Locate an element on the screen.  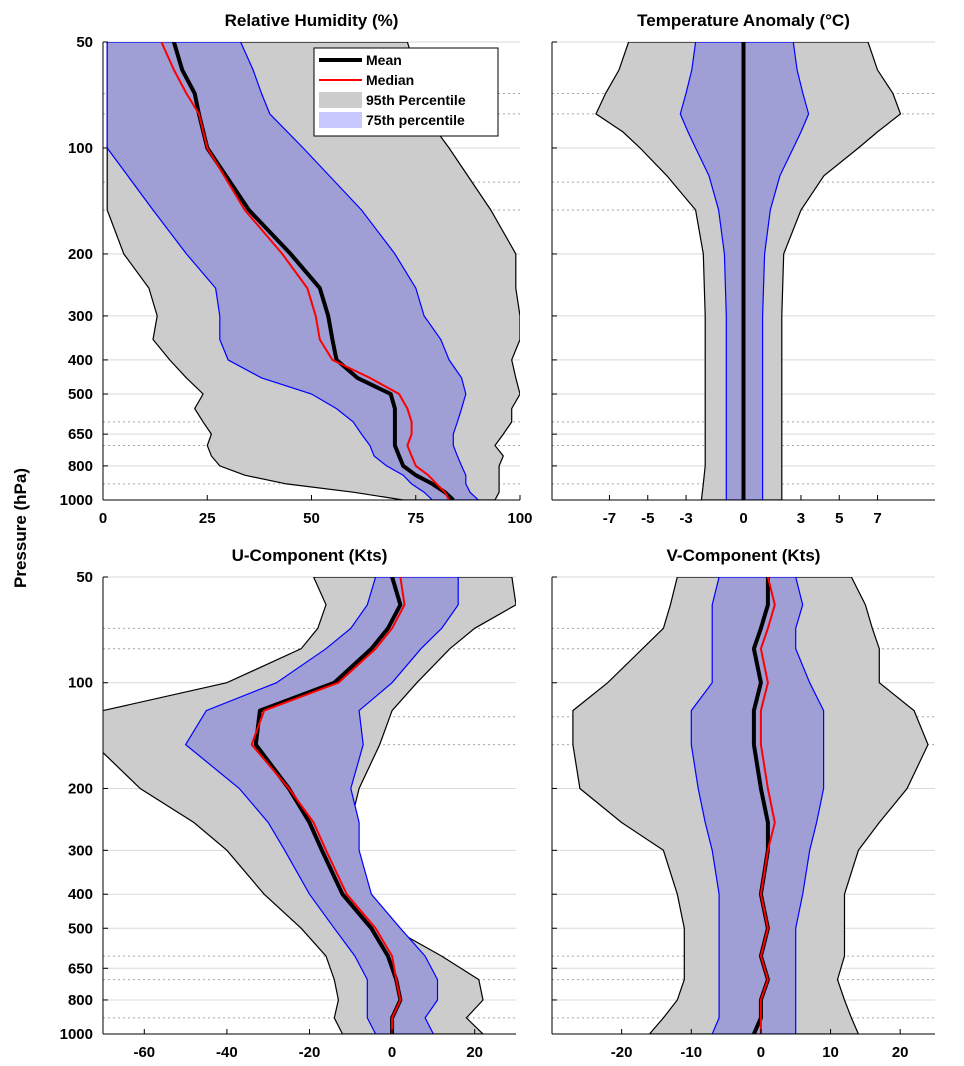
x-tick-label: 3 is located at coordinates (801, 518).